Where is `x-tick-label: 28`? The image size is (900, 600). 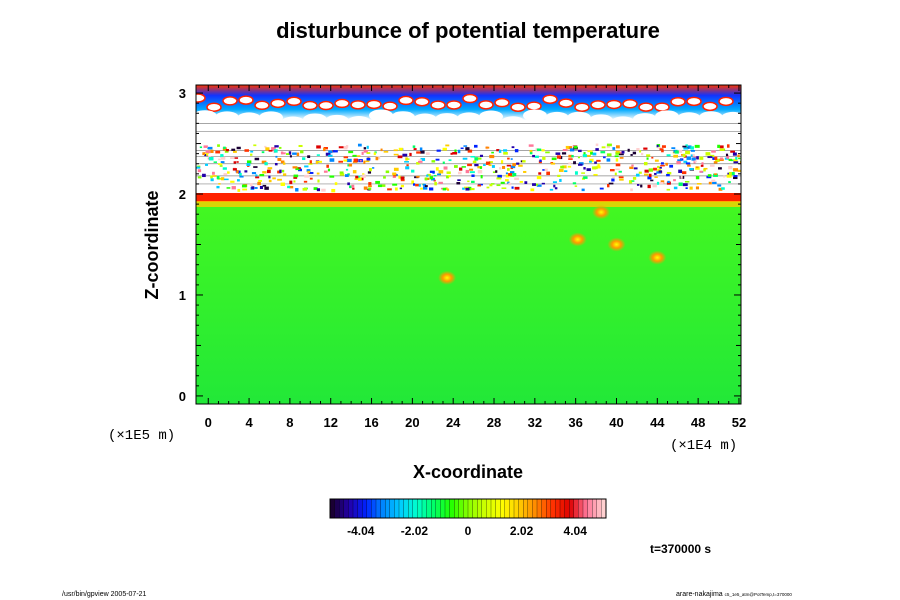 x-tick-label: 28 is located at coordinates (494, 422).